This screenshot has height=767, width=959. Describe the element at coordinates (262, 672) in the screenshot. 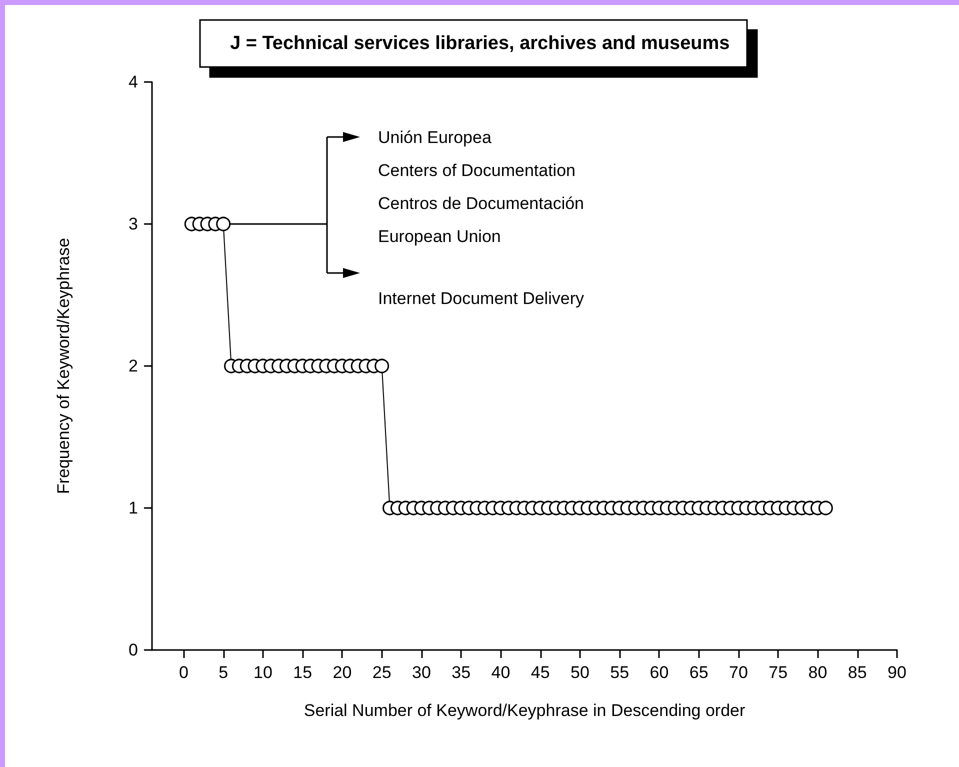

I see `x-tick-label: 10` at that location.